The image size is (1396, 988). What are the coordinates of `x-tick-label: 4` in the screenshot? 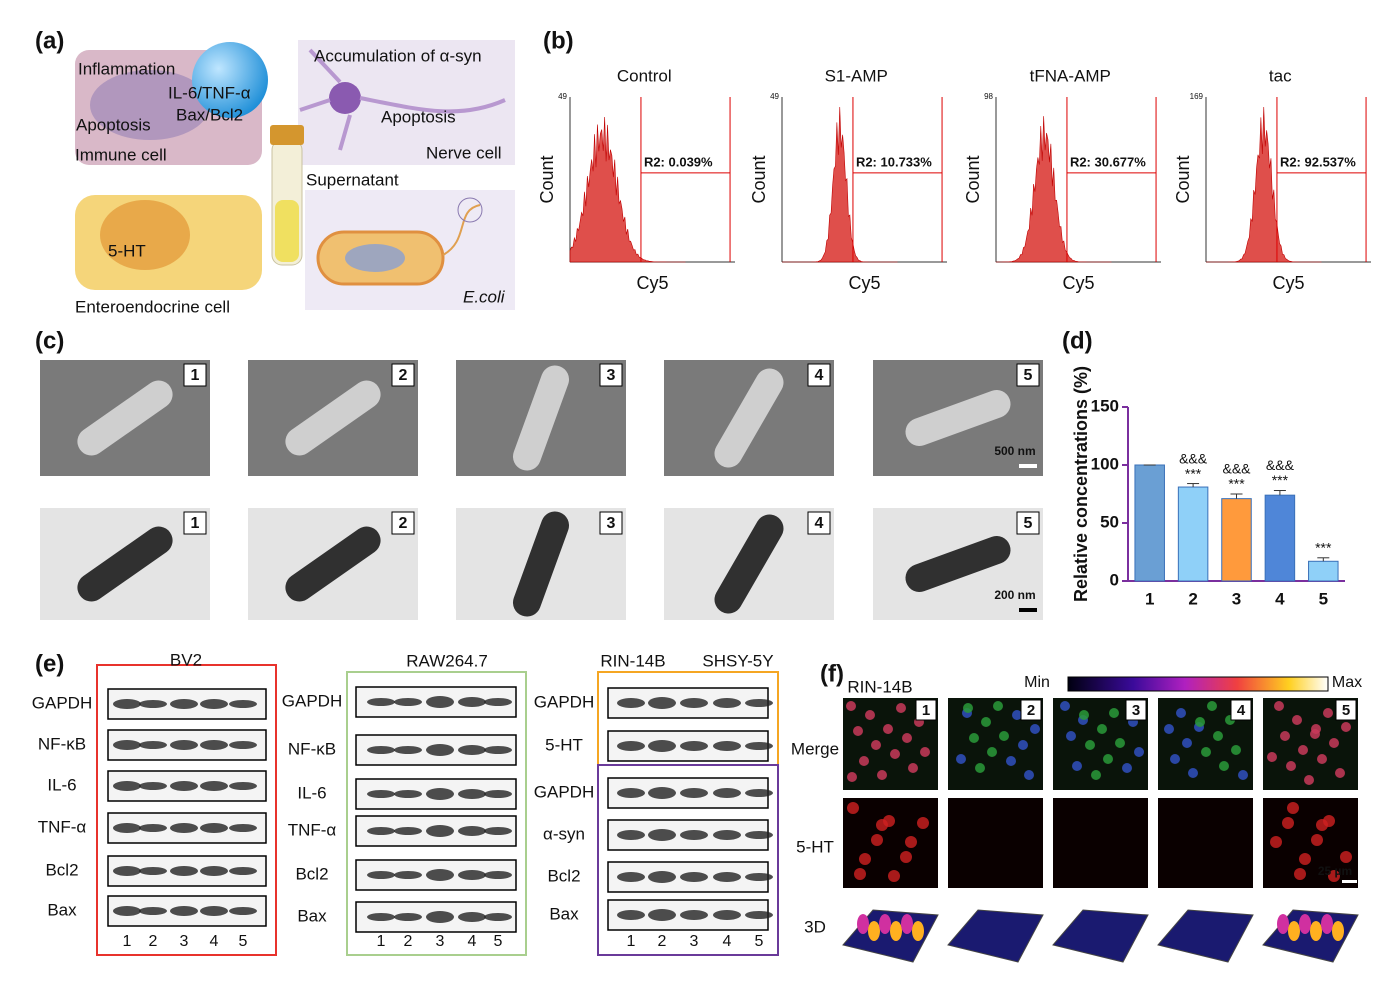 It's located at (1280, 598).